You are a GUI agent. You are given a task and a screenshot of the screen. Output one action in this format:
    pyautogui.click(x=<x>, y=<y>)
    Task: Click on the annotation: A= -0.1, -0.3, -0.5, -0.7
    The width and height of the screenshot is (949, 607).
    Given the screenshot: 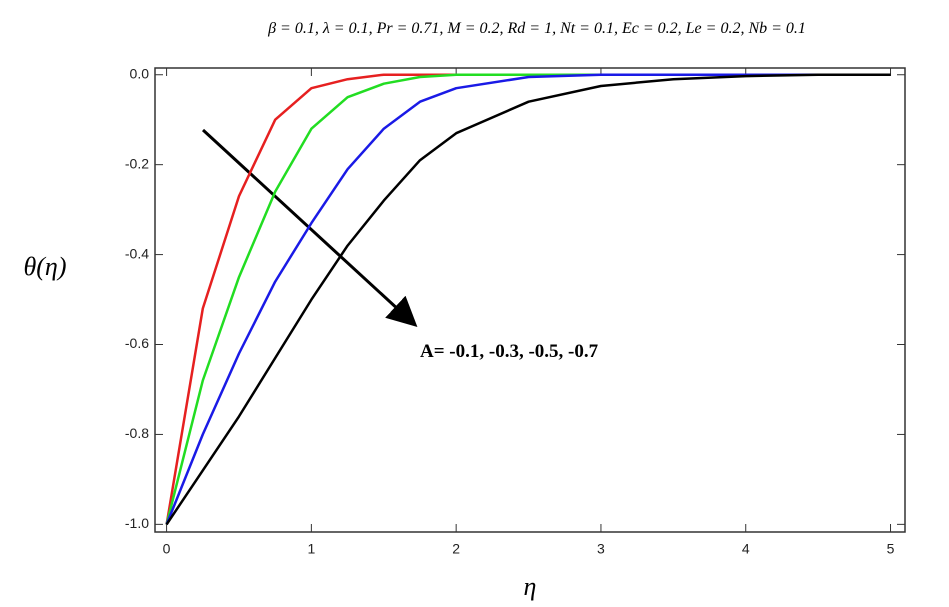 What is the action you would take?
    pyautogui.click(x=509, y=351)
    